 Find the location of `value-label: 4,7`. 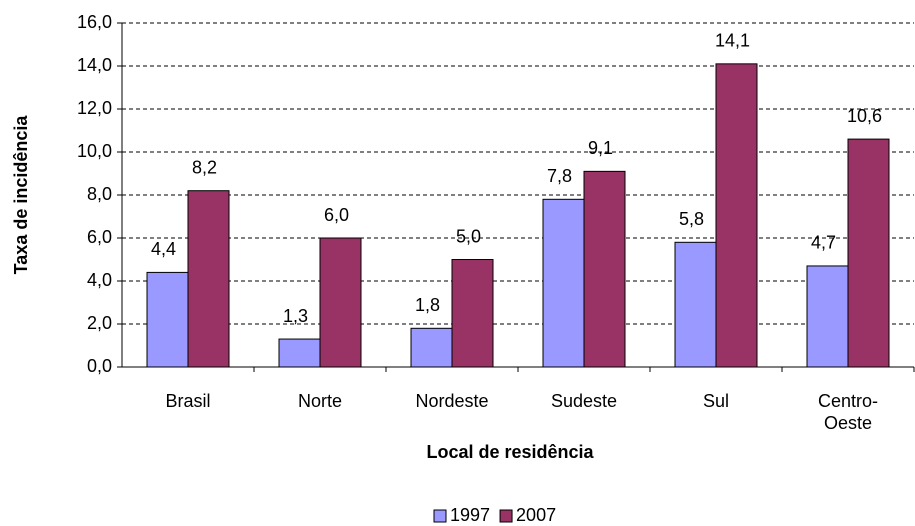

value-label: 4,7 is located at coordinates (823, 243).